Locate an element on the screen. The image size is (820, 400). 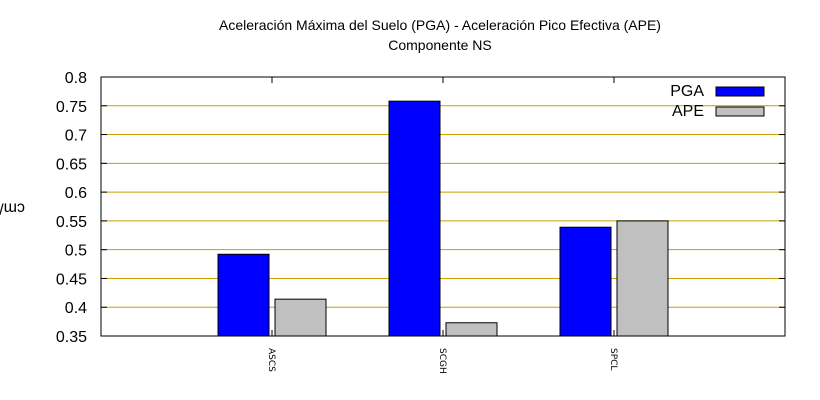
y-tick-label: 0.45 is located at coordinates (71, 279).